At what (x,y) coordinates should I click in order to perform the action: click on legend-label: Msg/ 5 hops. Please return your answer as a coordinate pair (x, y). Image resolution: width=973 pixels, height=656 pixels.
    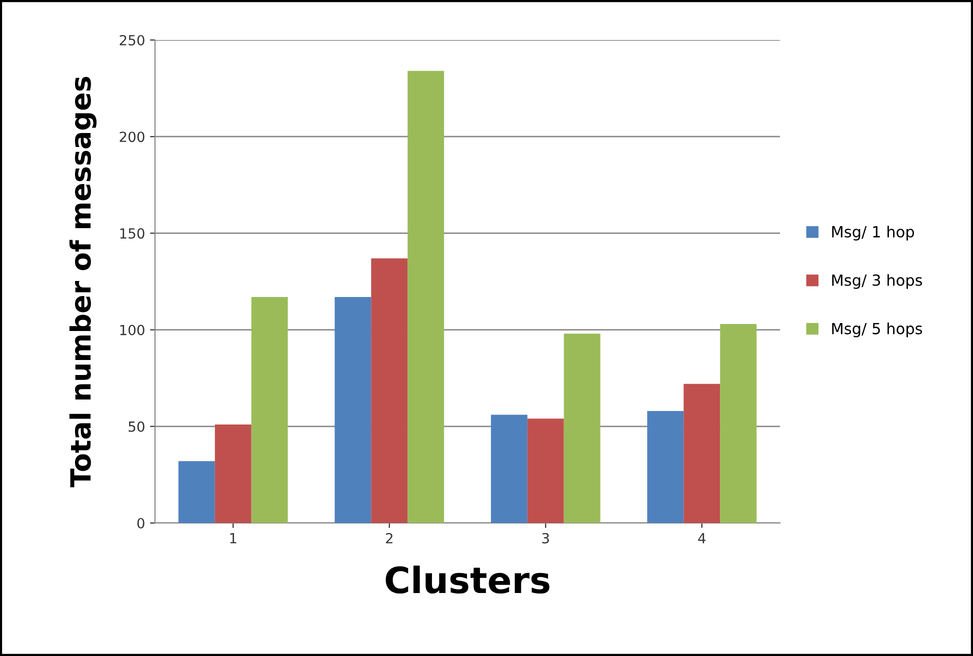
    Looking at the image, I should click on (877, 330).